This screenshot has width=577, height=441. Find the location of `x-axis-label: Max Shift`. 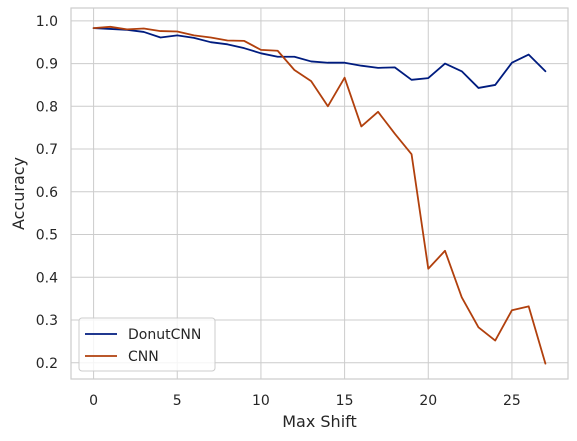

x-axis-label: Max Shift is located at coordinates (319, 421).